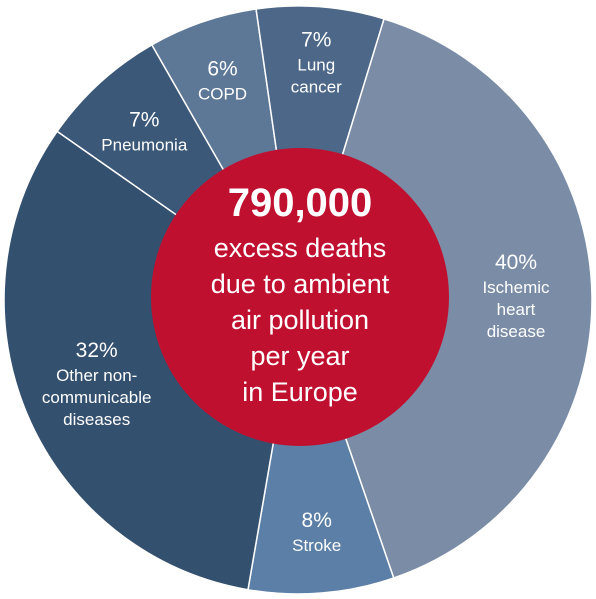  Describe the element at coordinates (516, 262) in the screenshot. I see `slice-pct-label: 40%` at that location.